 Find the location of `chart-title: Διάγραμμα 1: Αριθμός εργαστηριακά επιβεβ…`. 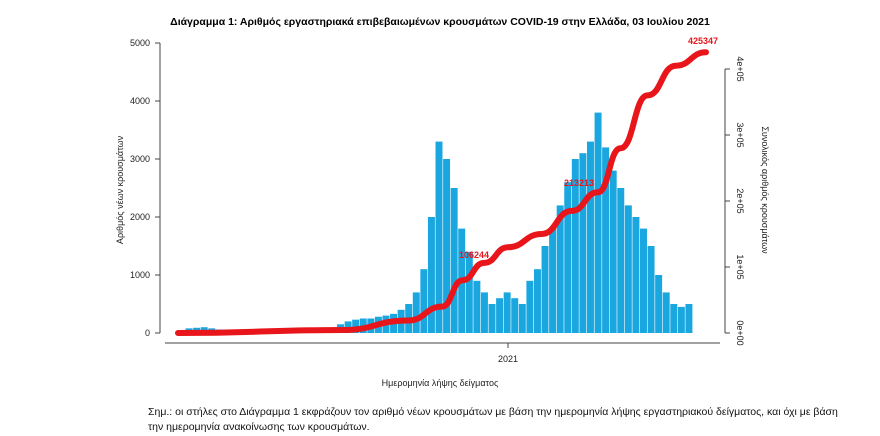

chart-title: Διάγραμμα 1: Αριθμός εργαστηριακά επιβεβ… is located at coordinates (440, 22).